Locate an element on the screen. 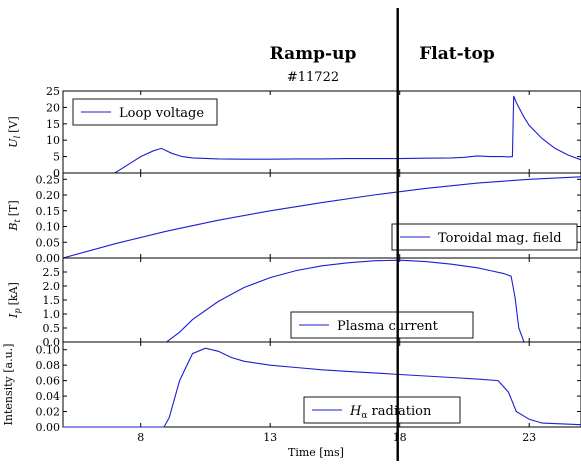  legend-label-text: Toroidal mag. field is located at coordinates (500, 238).